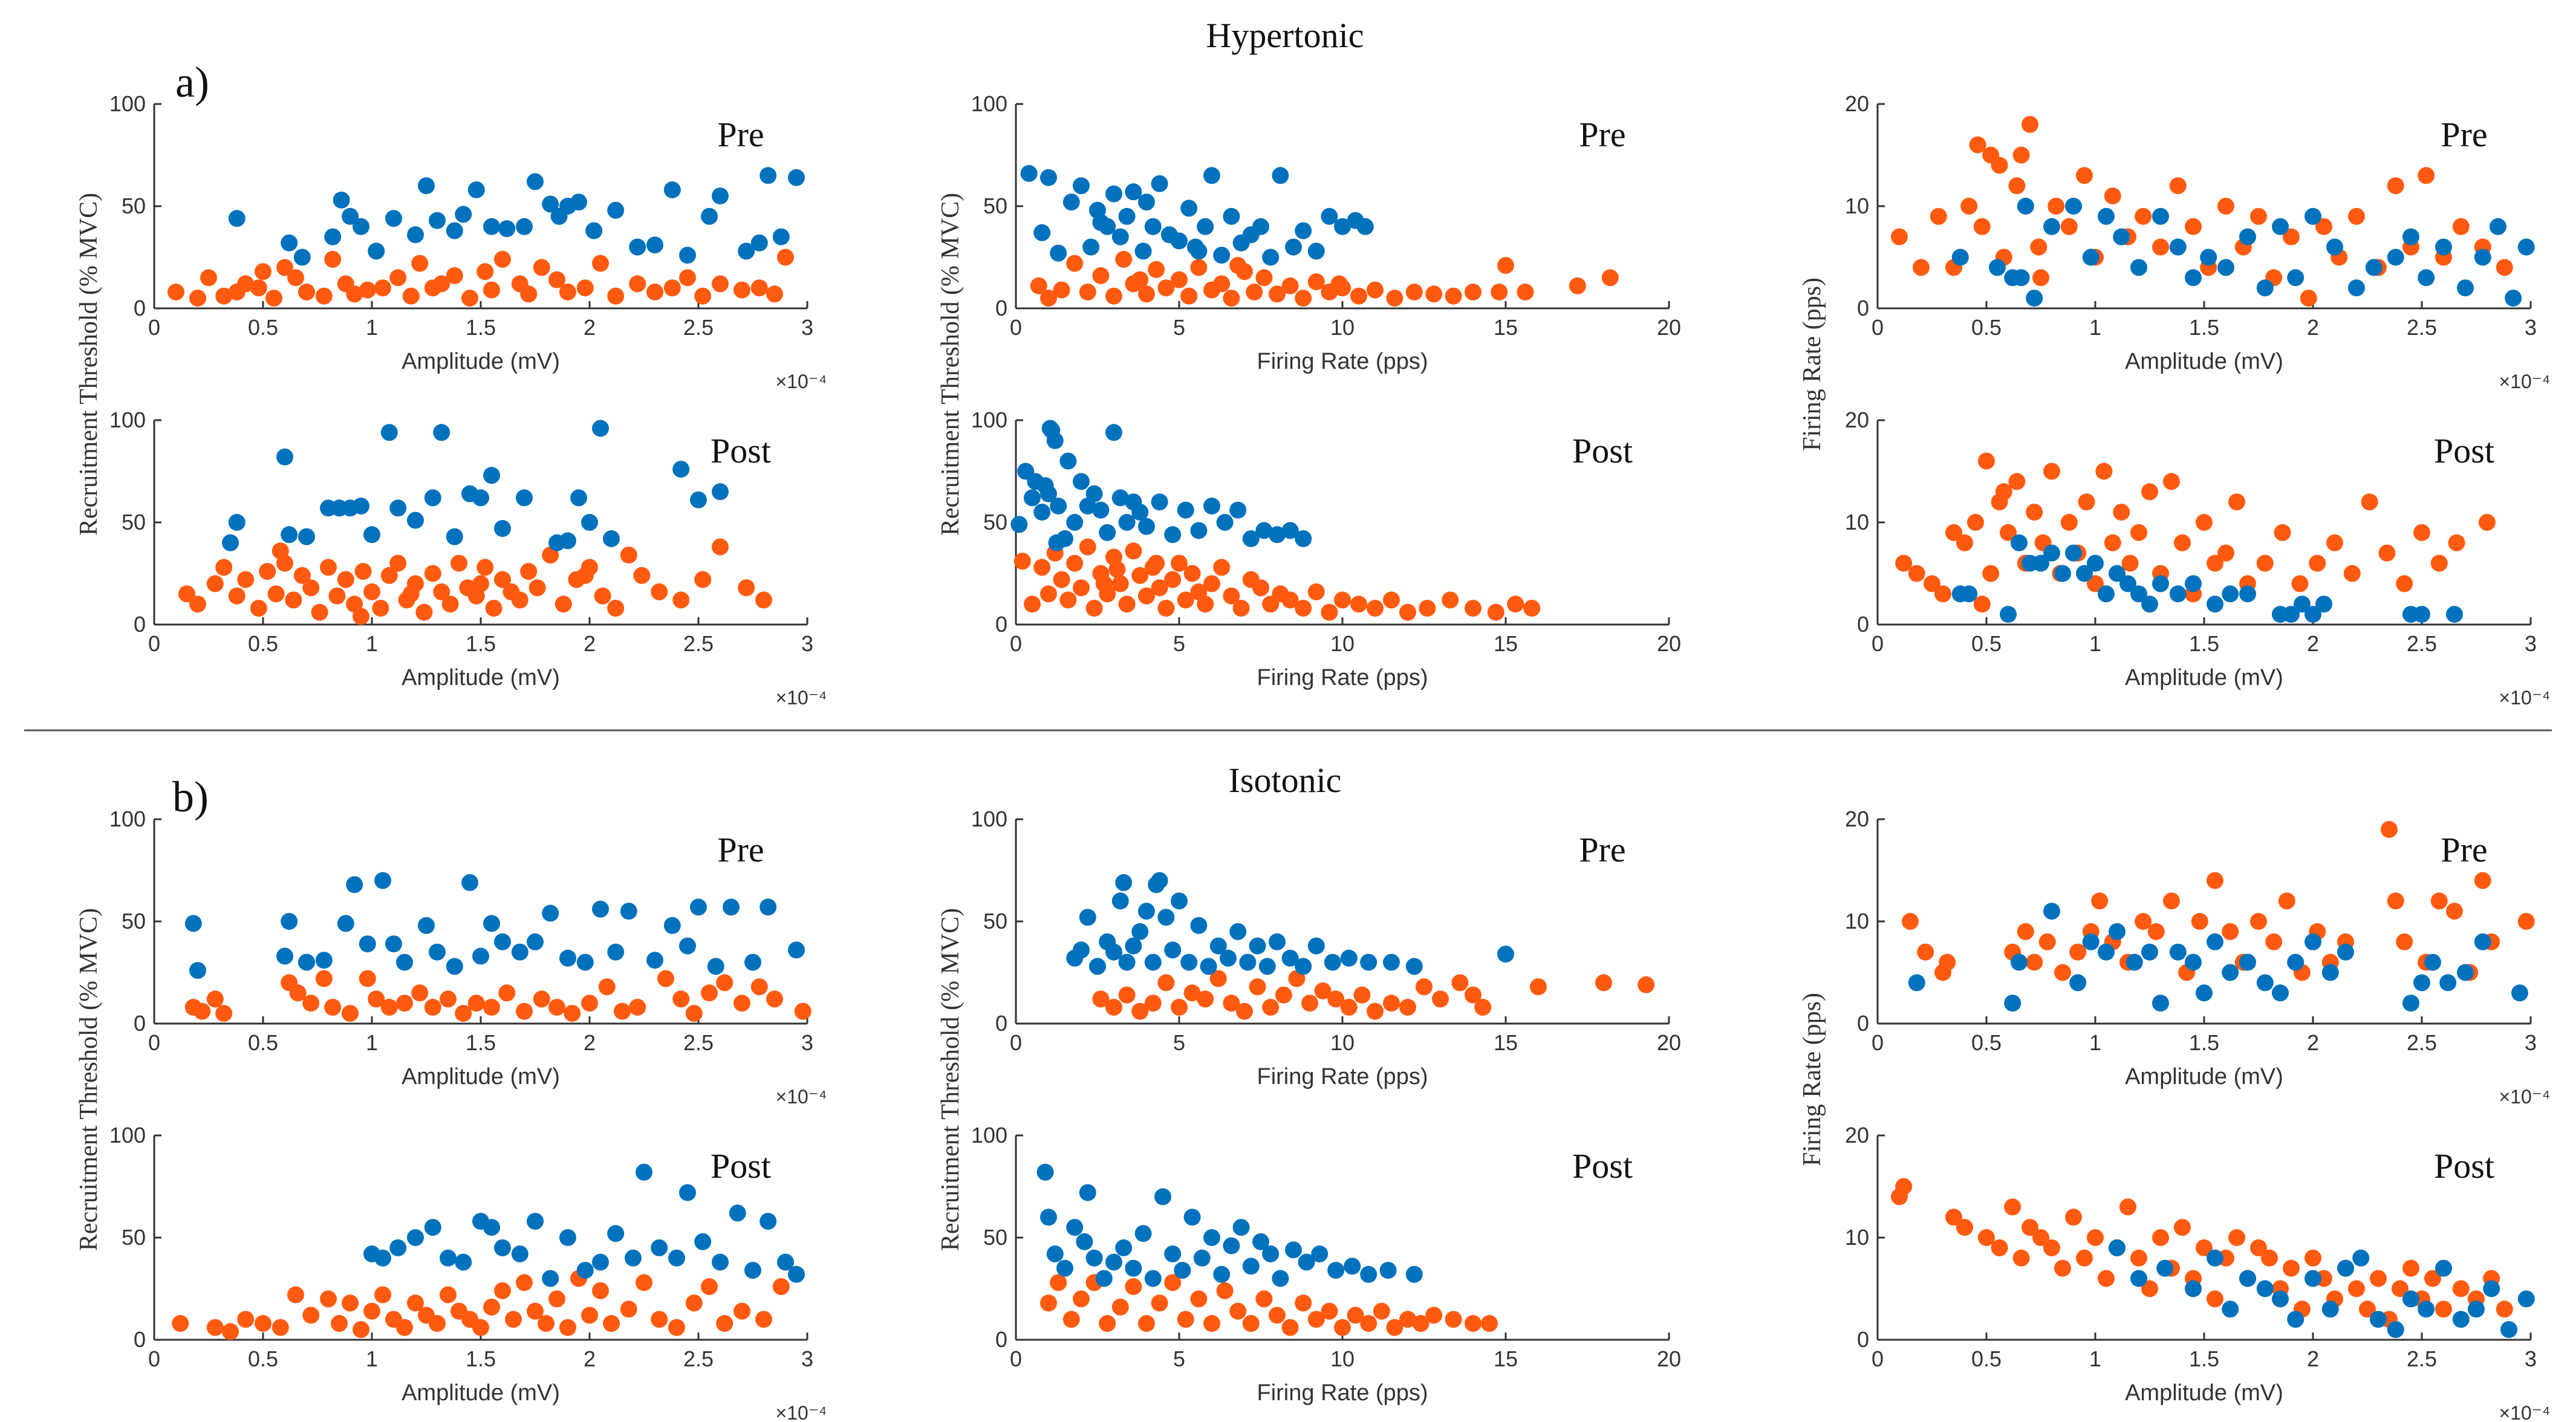 Image resolution: width=2576 pixels, height=1422 pixels. Describe the element at coordinates (740, 849) in the screenshot. I see `panel-tag: Pre` at that location.